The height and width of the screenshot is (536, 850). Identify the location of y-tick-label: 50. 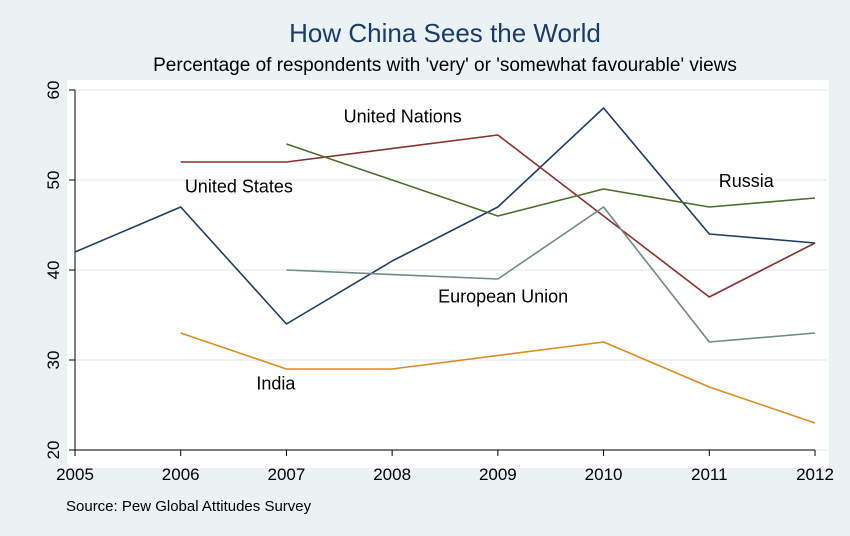
(53, 180).